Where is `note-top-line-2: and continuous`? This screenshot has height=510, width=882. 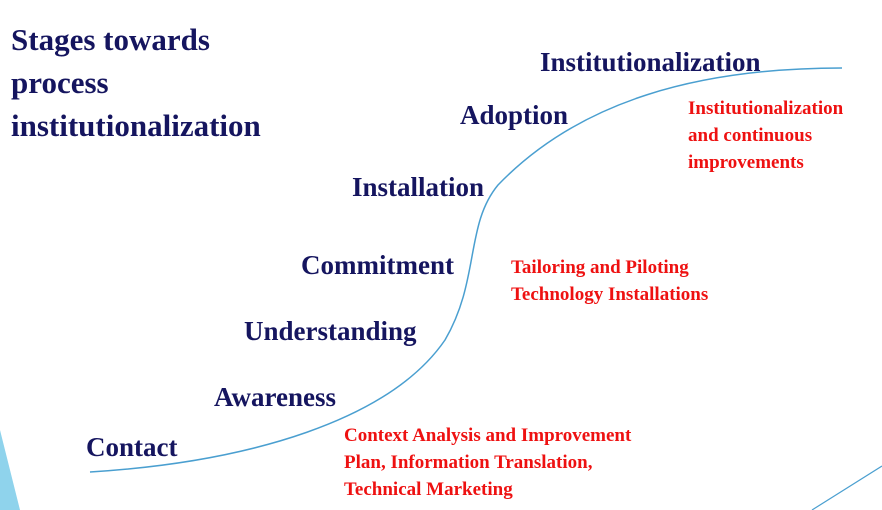
note-top-line-2: and continuous is located at coordinates (750, 135).